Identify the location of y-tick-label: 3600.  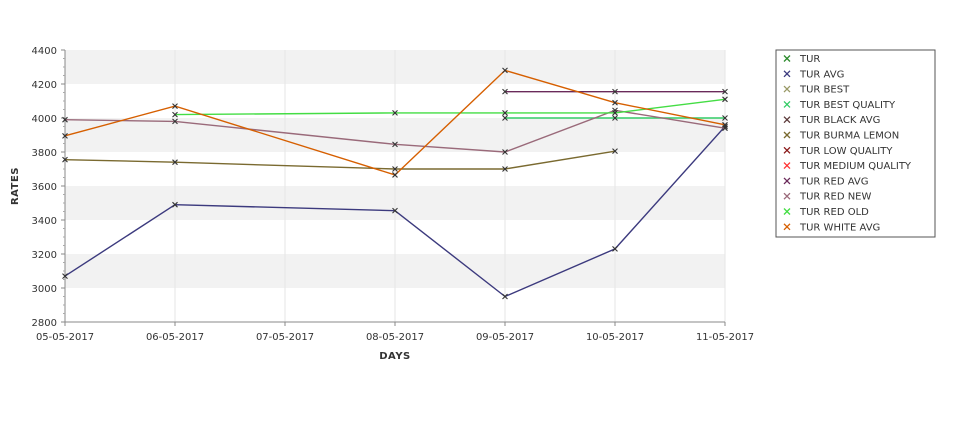
(44, 187).